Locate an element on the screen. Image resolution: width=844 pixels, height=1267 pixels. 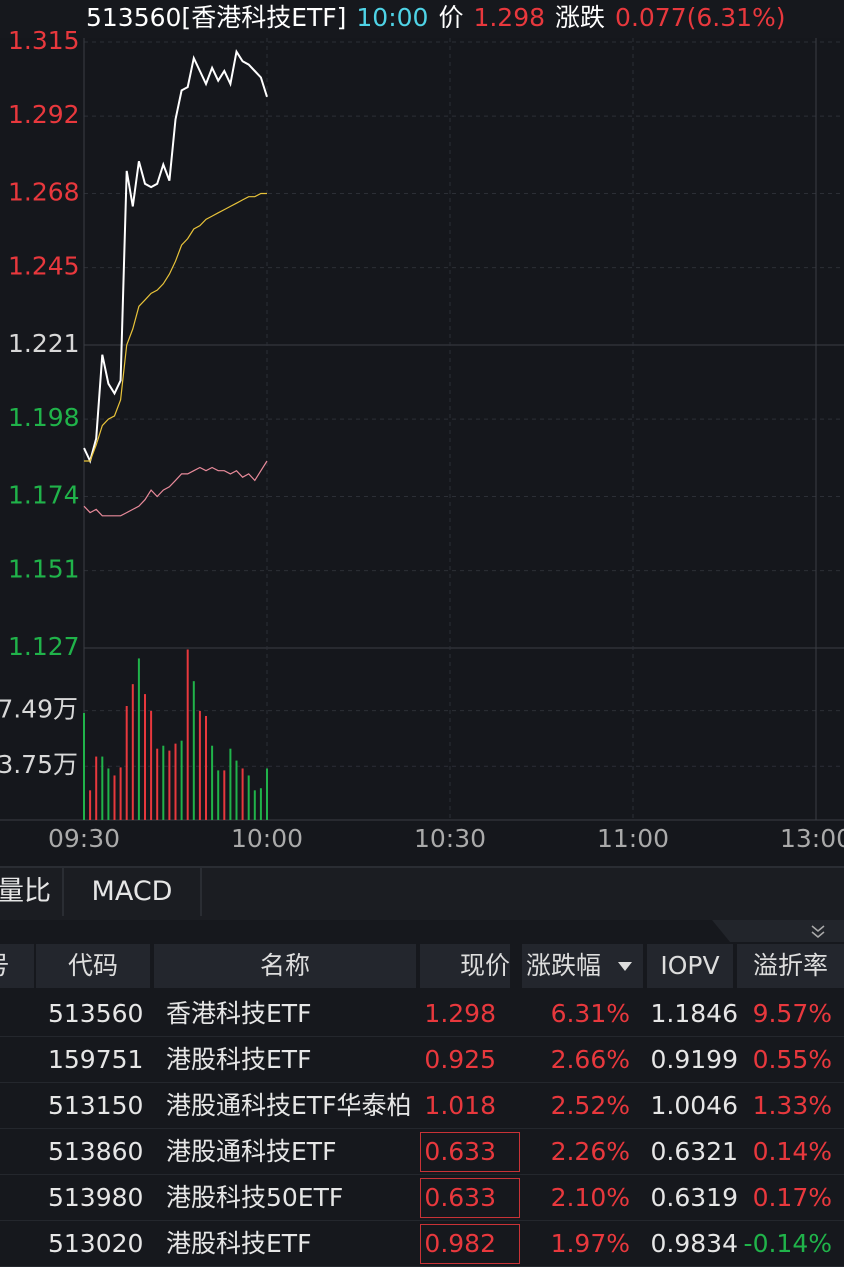
table-cell: 1.298 is located at coordinates (460, 1013).